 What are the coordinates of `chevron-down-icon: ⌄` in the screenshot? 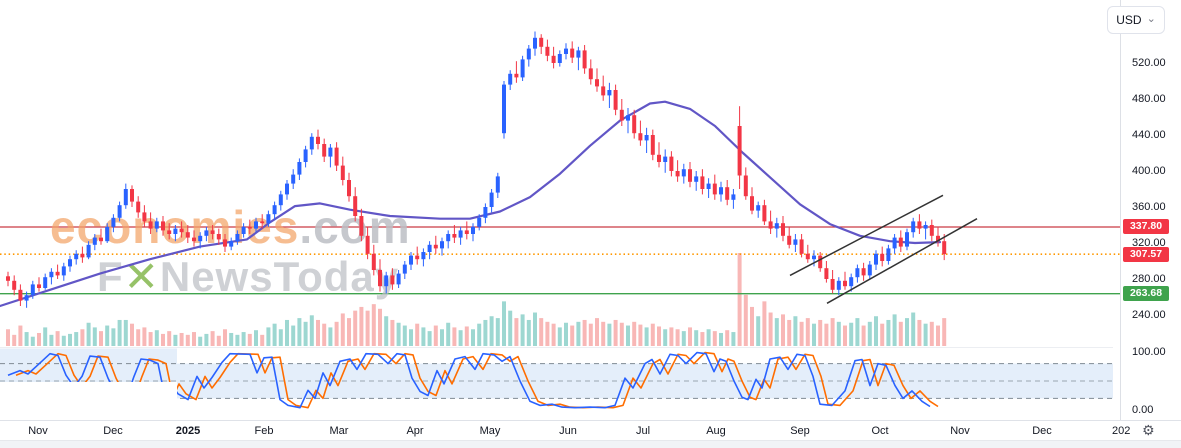 It's located at (1151, 18).